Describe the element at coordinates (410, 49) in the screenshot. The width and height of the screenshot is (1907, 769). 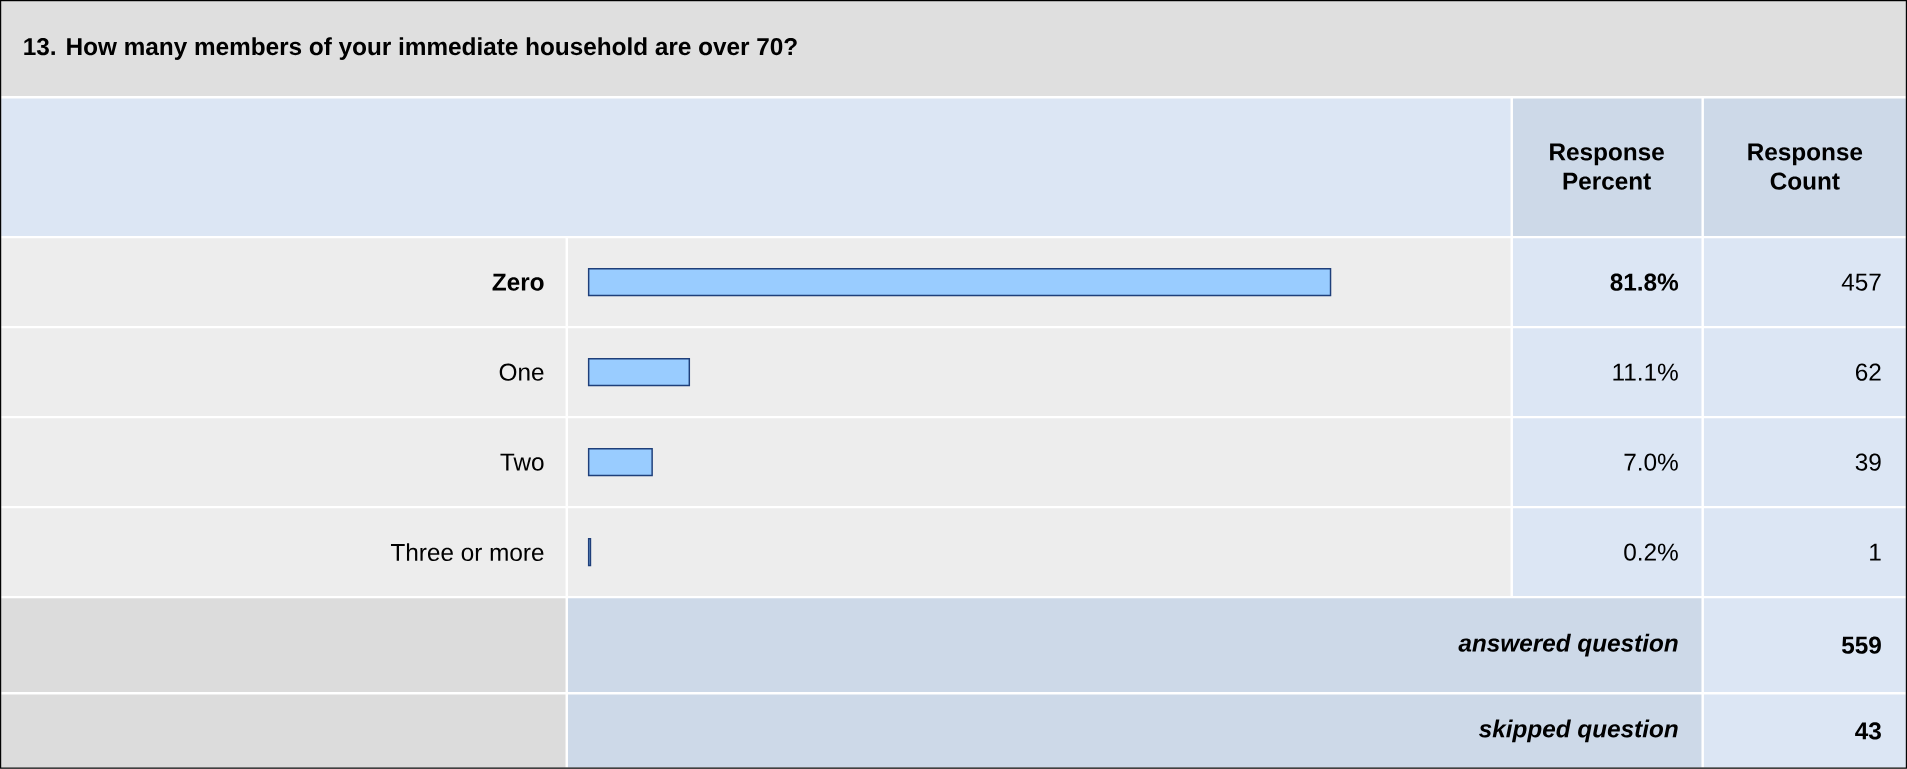
I see `chart-title: 13. How many members of your immediate household are over 70?` at that location.